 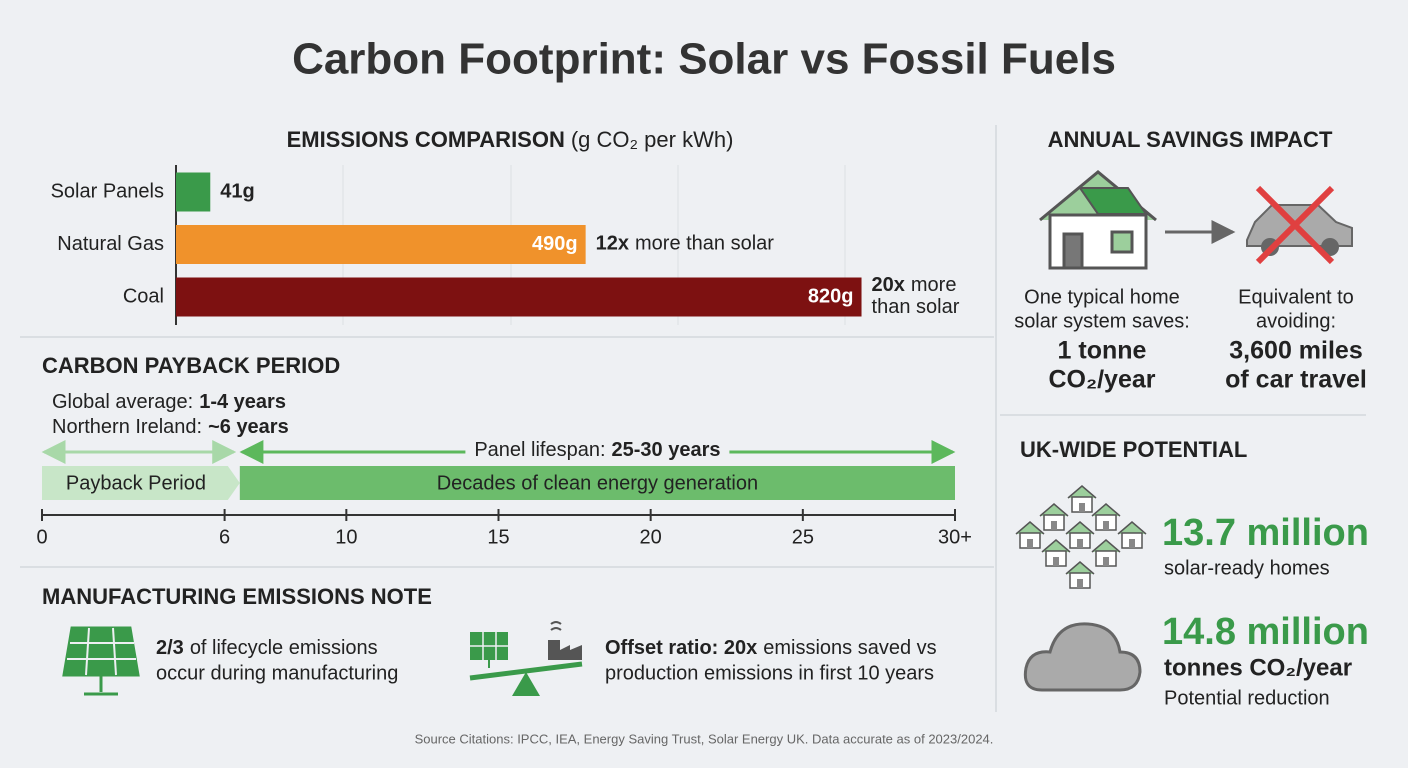 I want to click on house-icon, so click(x=1098, y=220).